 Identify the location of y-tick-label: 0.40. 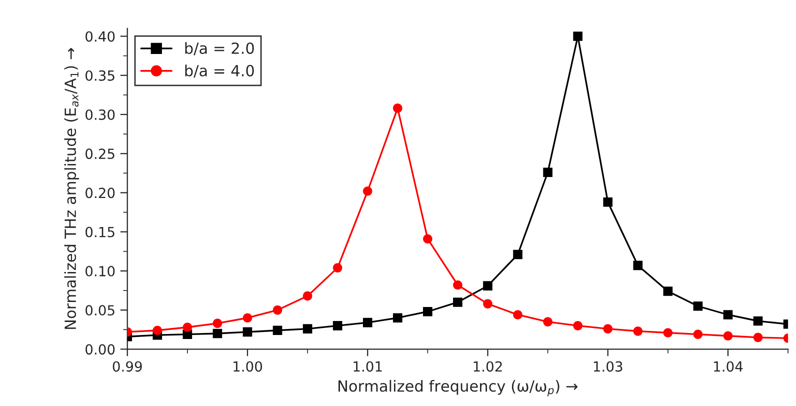
(100, 36).